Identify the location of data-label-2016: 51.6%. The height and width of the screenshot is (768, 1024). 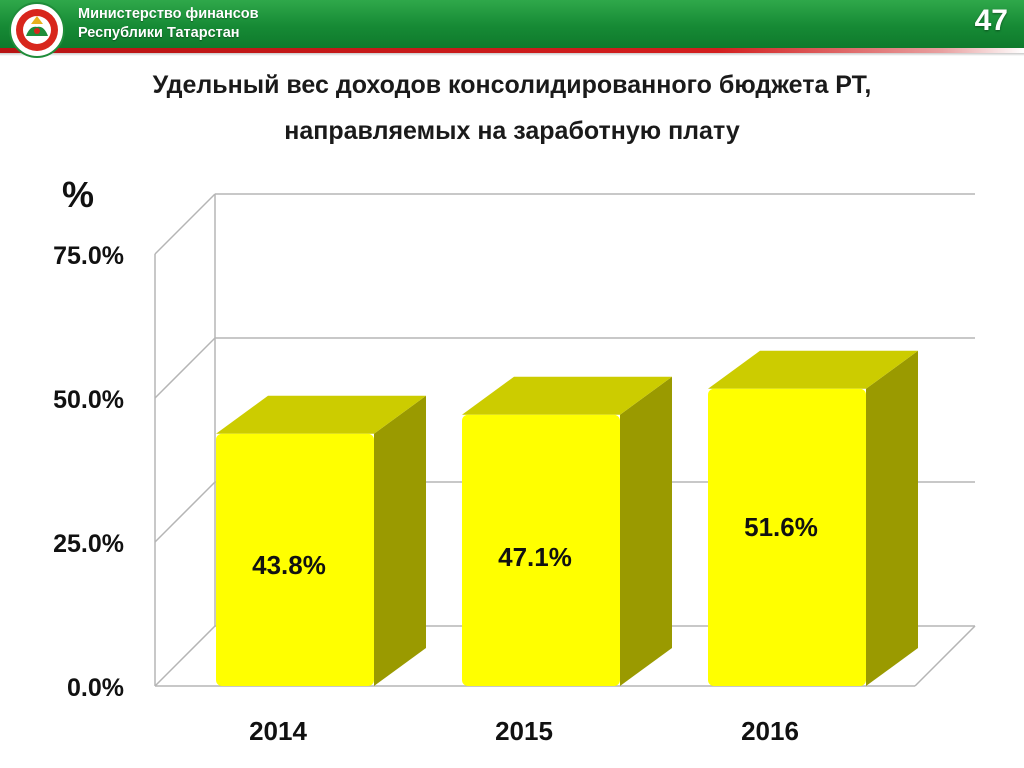
(781, 527).